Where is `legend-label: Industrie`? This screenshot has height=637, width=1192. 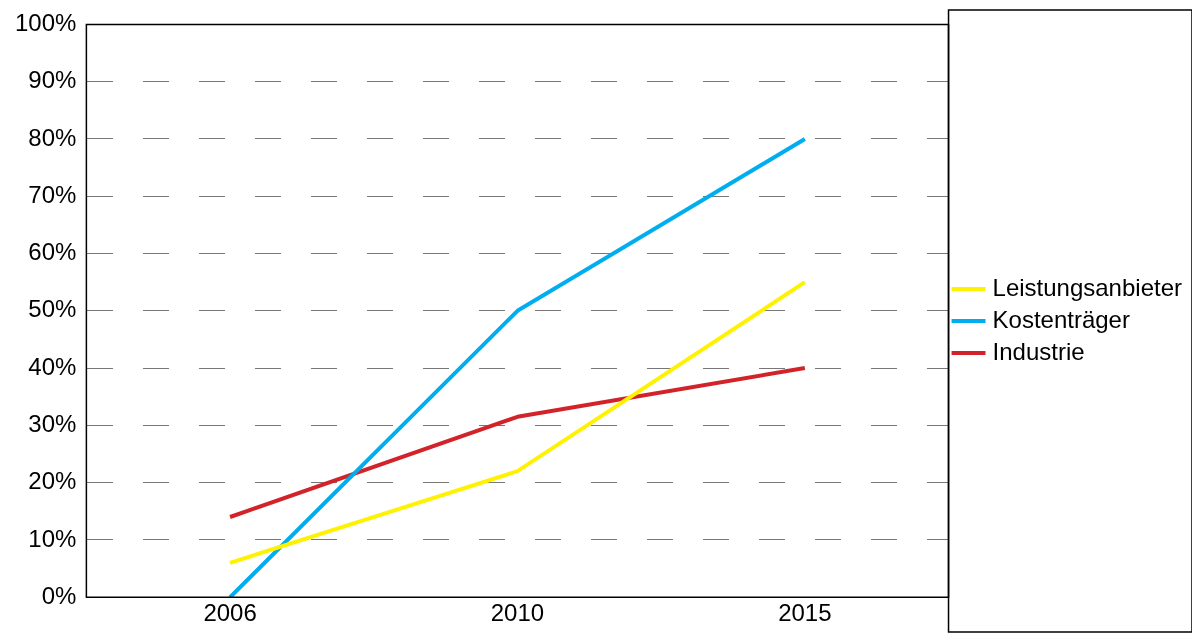 legend-label: Industrie is located at coordinates (1038, 351).